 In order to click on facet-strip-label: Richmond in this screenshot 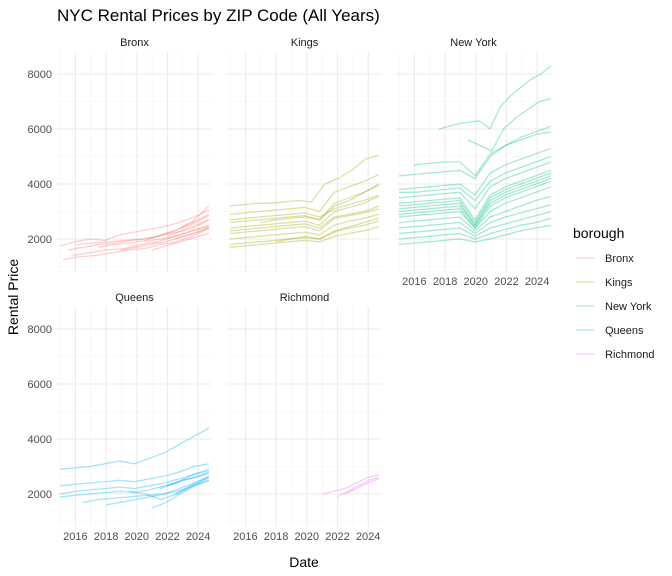, I will do `click(305, 298)`.